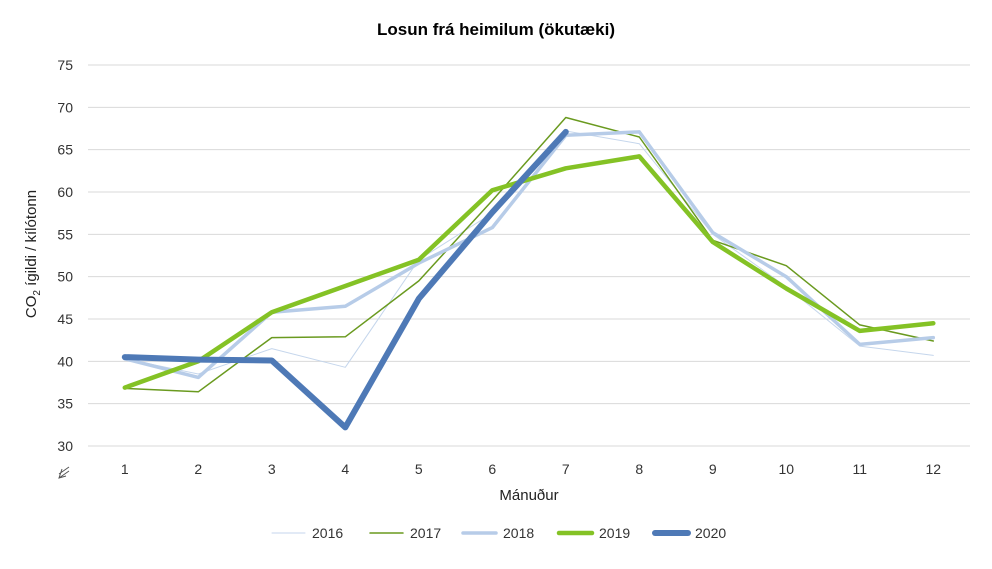  What do you see at coordinates (425, 533) in the screenshot?
I see `legend-label: 2017` at bounding box center [425, 533].